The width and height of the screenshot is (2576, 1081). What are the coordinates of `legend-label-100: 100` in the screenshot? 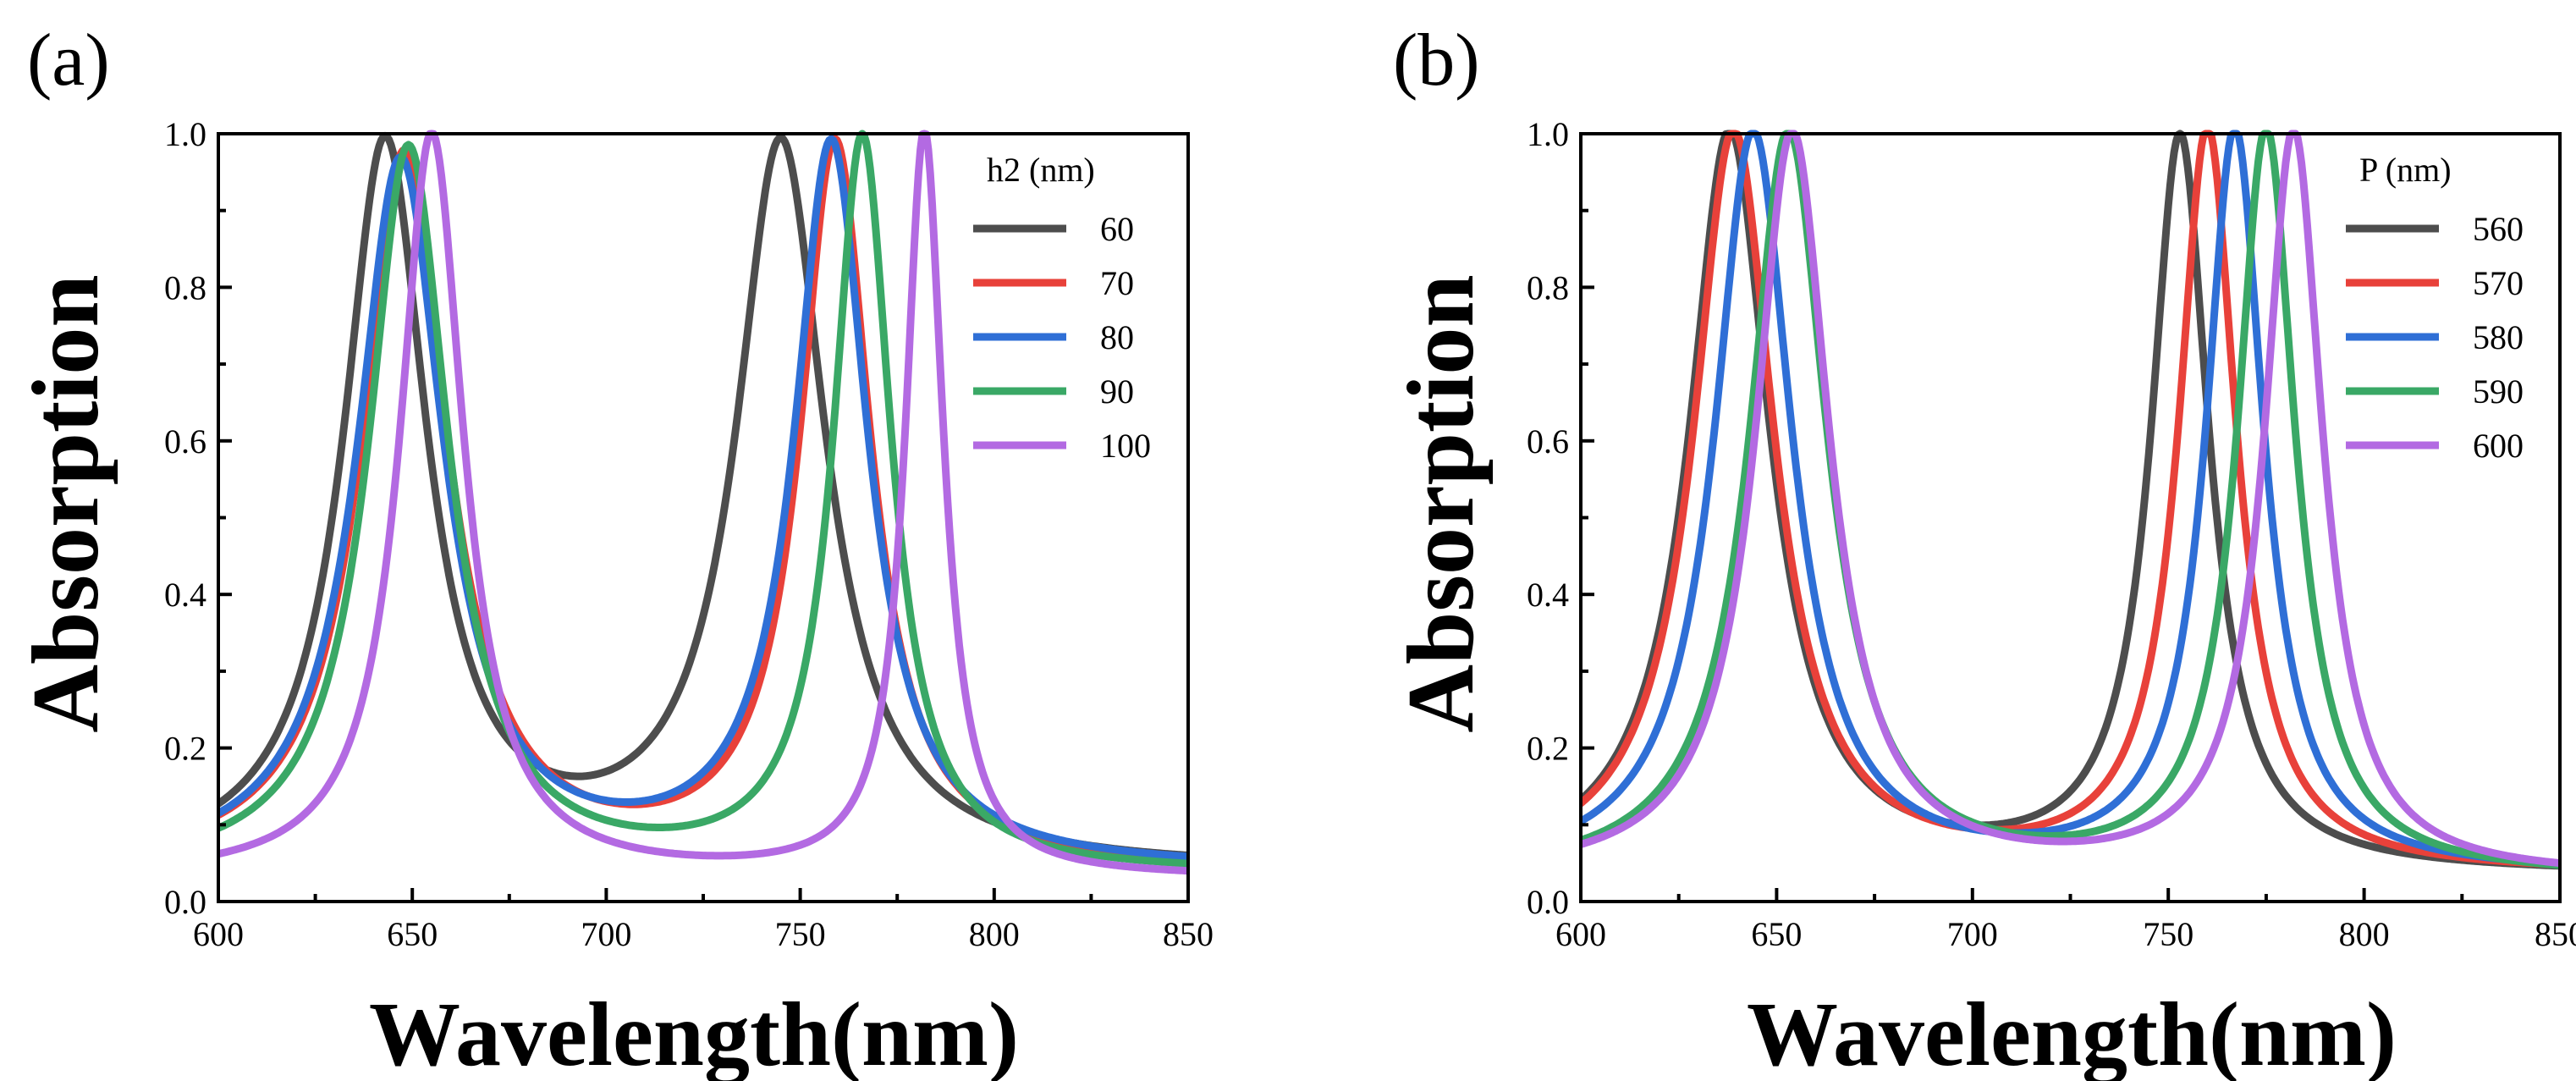 It's located at (1125, 446).